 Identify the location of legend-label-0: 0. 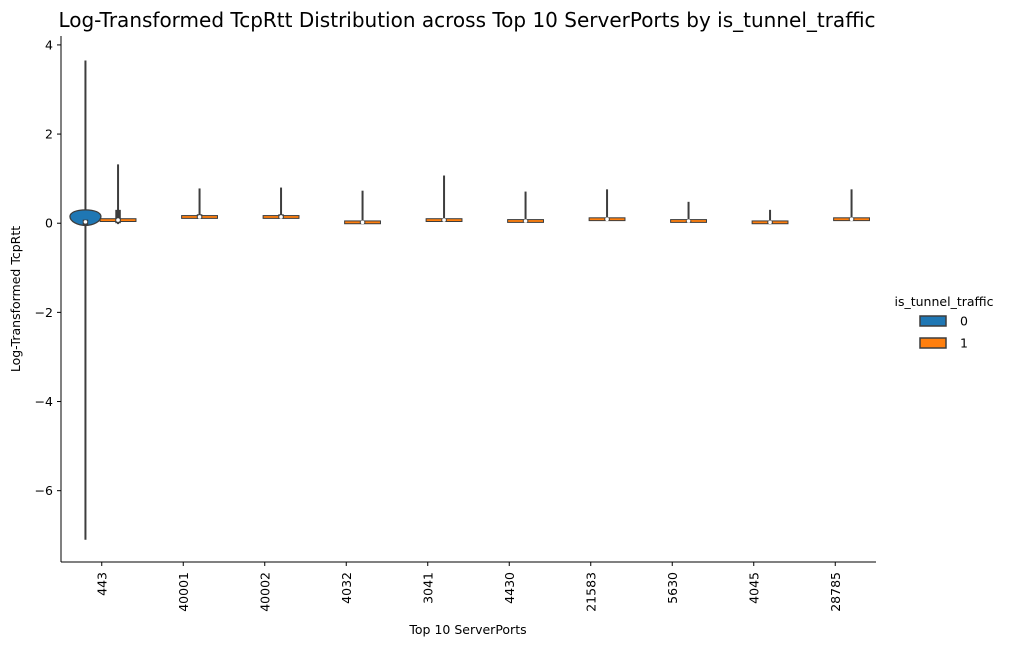
(964, 321).